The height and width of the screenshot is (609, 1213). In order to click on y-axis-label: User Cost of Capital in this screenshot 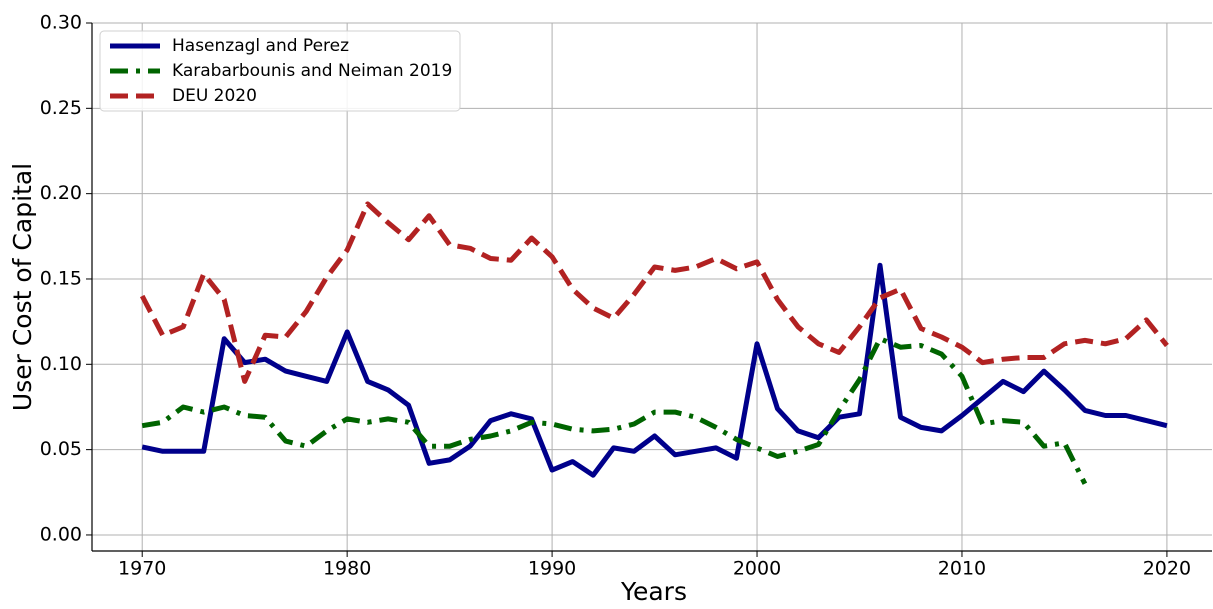, I will do `click(22, 287)`.